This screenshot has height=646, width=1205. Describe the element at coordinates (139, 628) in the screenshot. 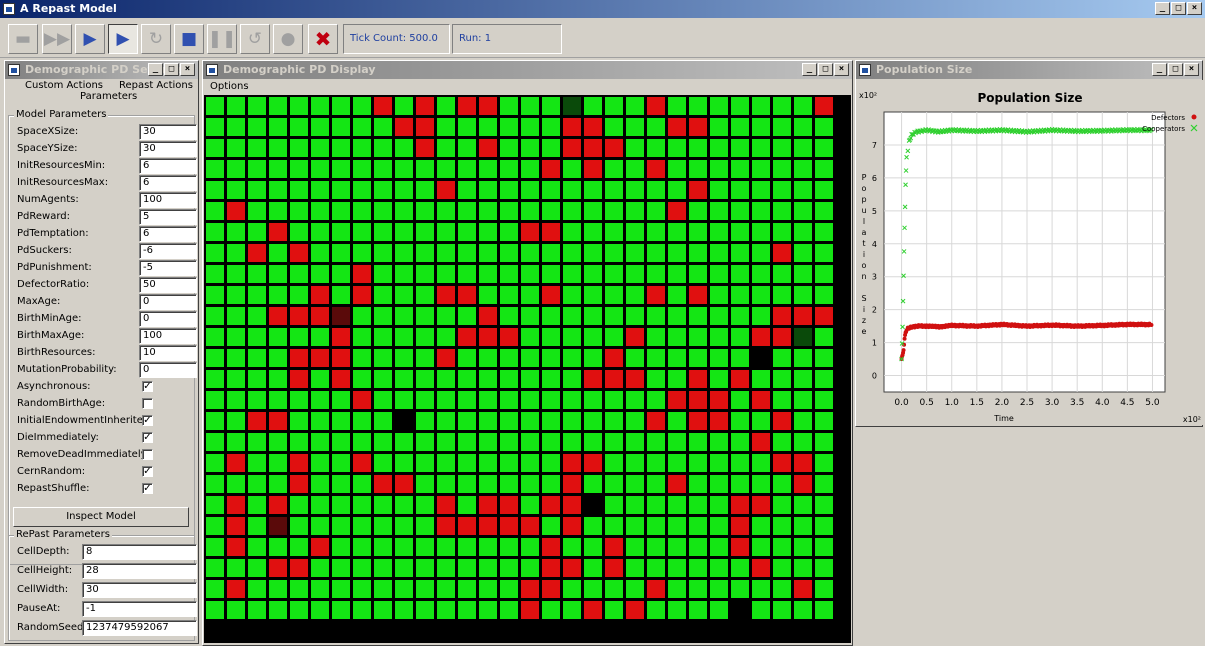

I see `repast-param-input: 1237479592067` at that location.